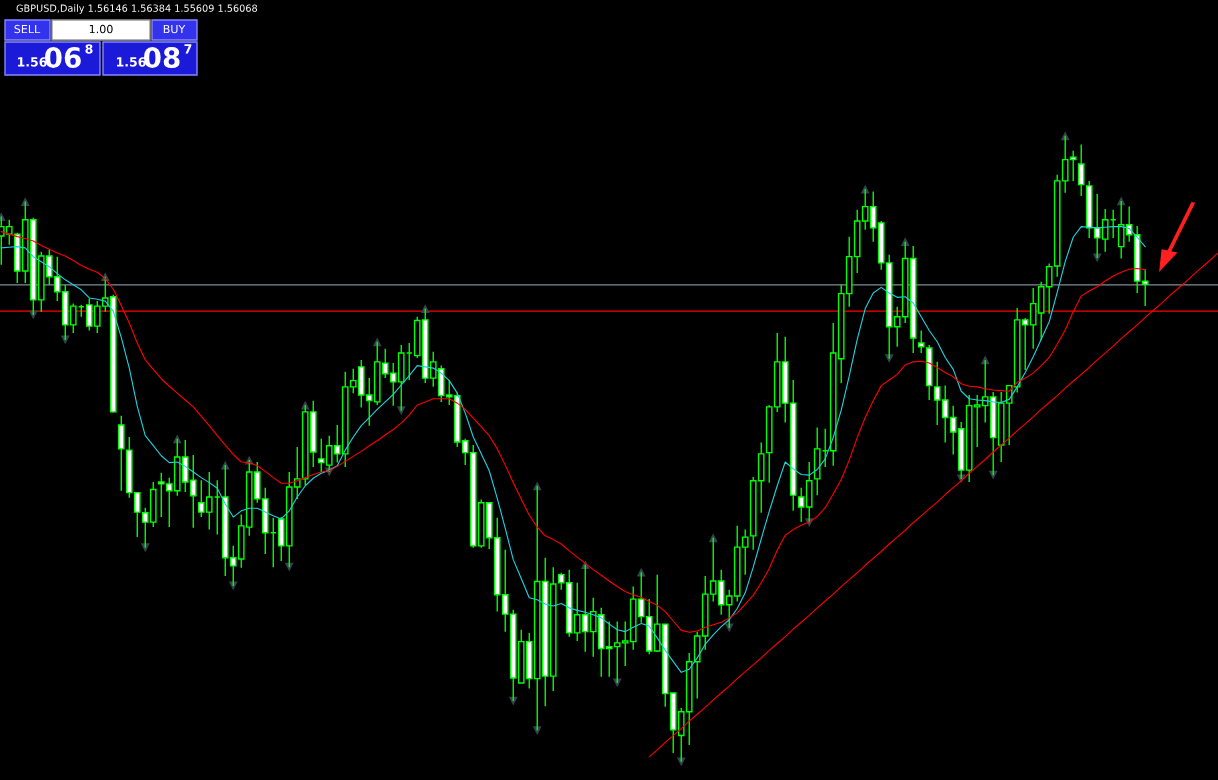 This screenshot has width=1218, height=780. I want to click on text: 7, so click(188, 49).